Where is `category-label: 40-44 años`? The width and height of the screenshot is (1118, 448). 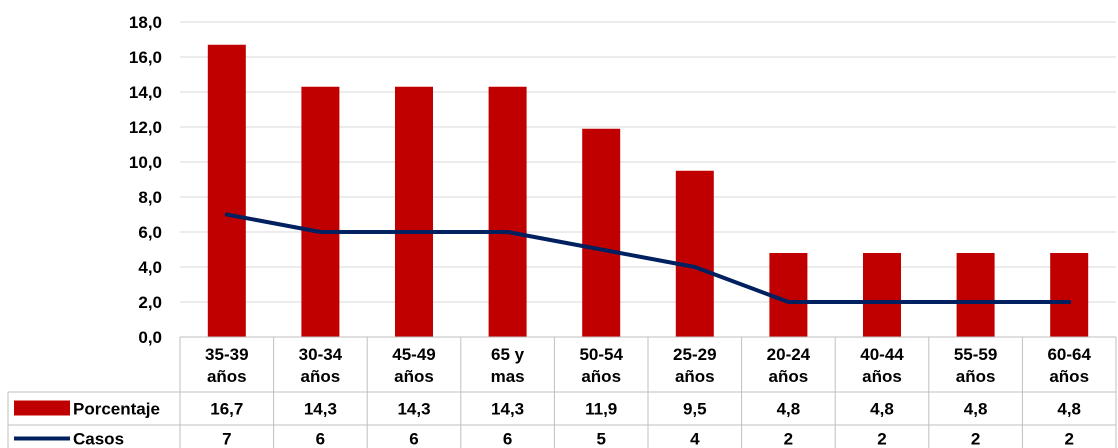
category-label: 40-44 años is located at coordinates (882, 365).